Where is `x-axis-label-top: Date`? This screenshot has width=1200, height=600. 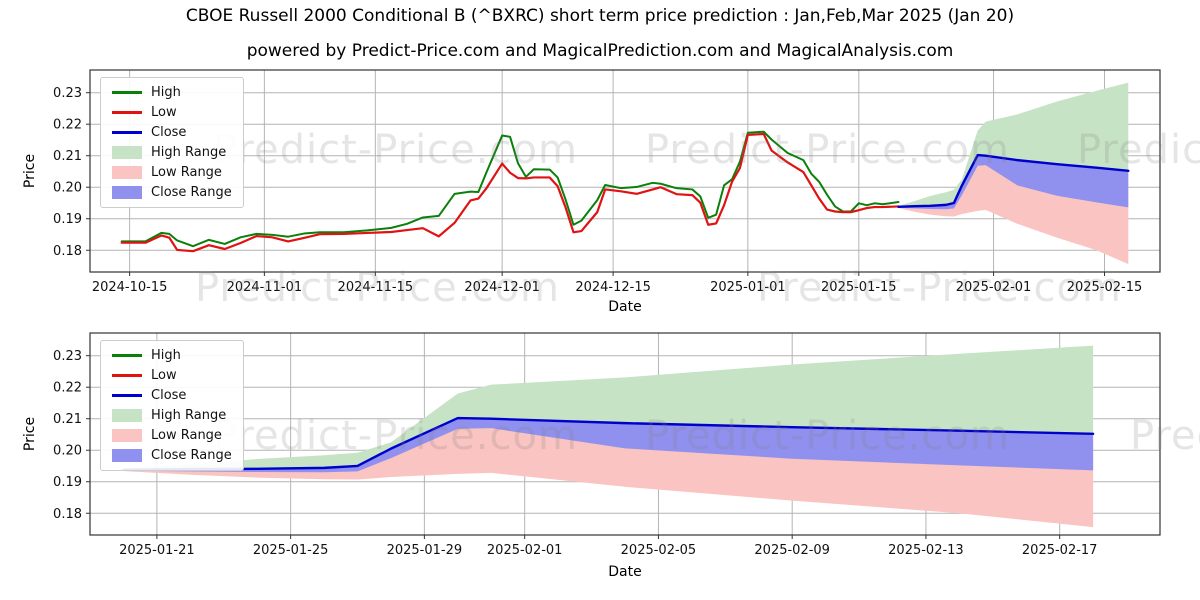 x-axis-label-top: Date is located at coordinates (625, 307).